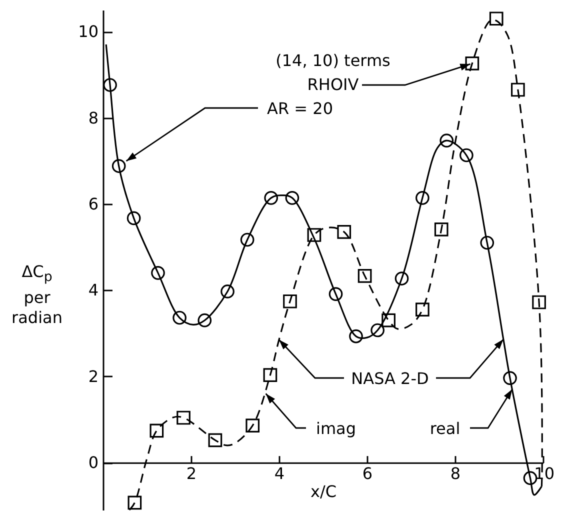 The height and width of the screenshot is (526, 581). I want to click on annotation: (14, 10) terms, so click(333, 60).